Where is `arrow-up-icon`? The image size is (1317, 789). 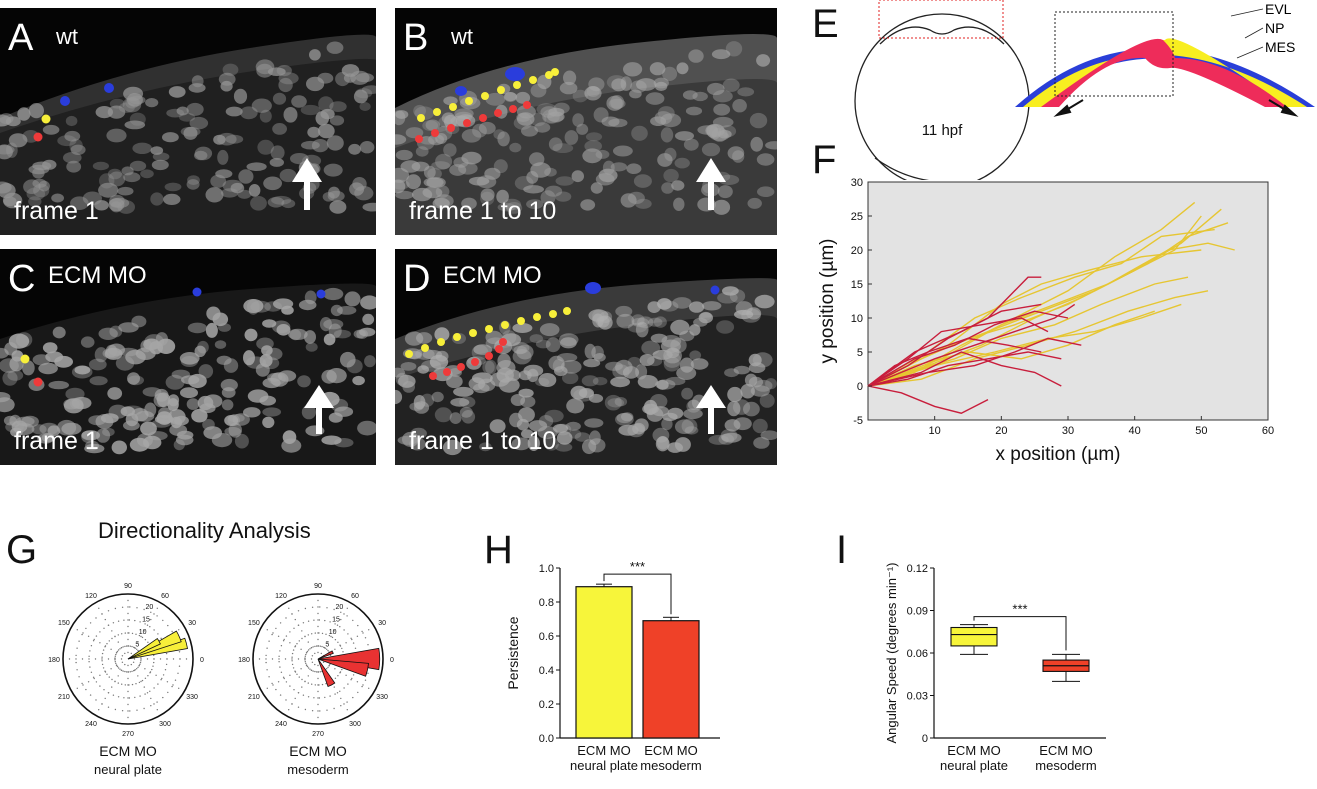 arrow-up-icon is located at coordinates (711, 409).